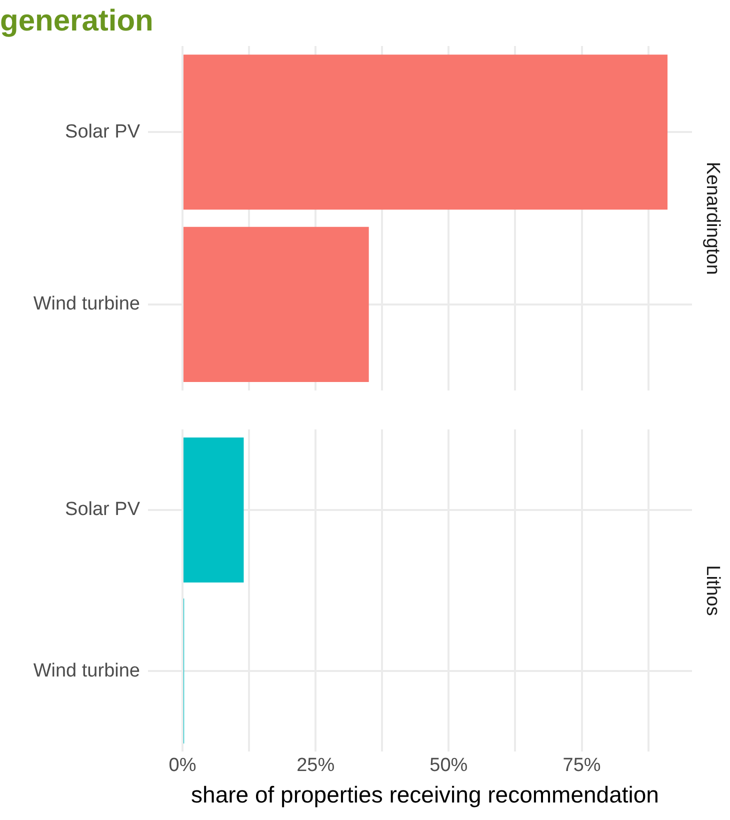 The height and width of the screenshot is (820, 730). I want to click on text: Kenardington, so click(712, 218).